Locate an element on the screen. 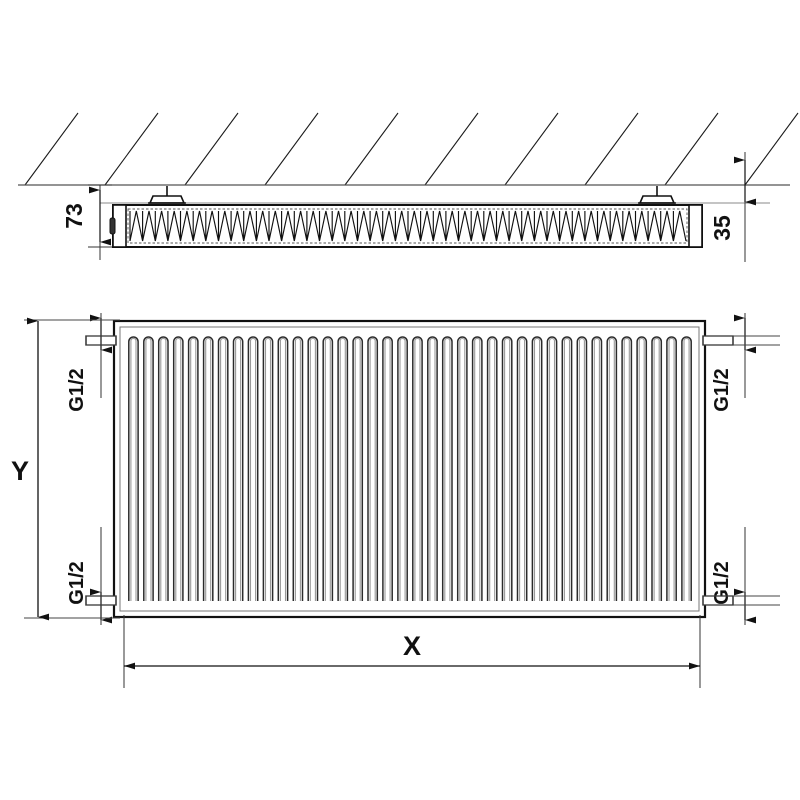 The width and height of the screenshot is (800, 800). radiator-right-endcap is located at coordinates (695, 226).